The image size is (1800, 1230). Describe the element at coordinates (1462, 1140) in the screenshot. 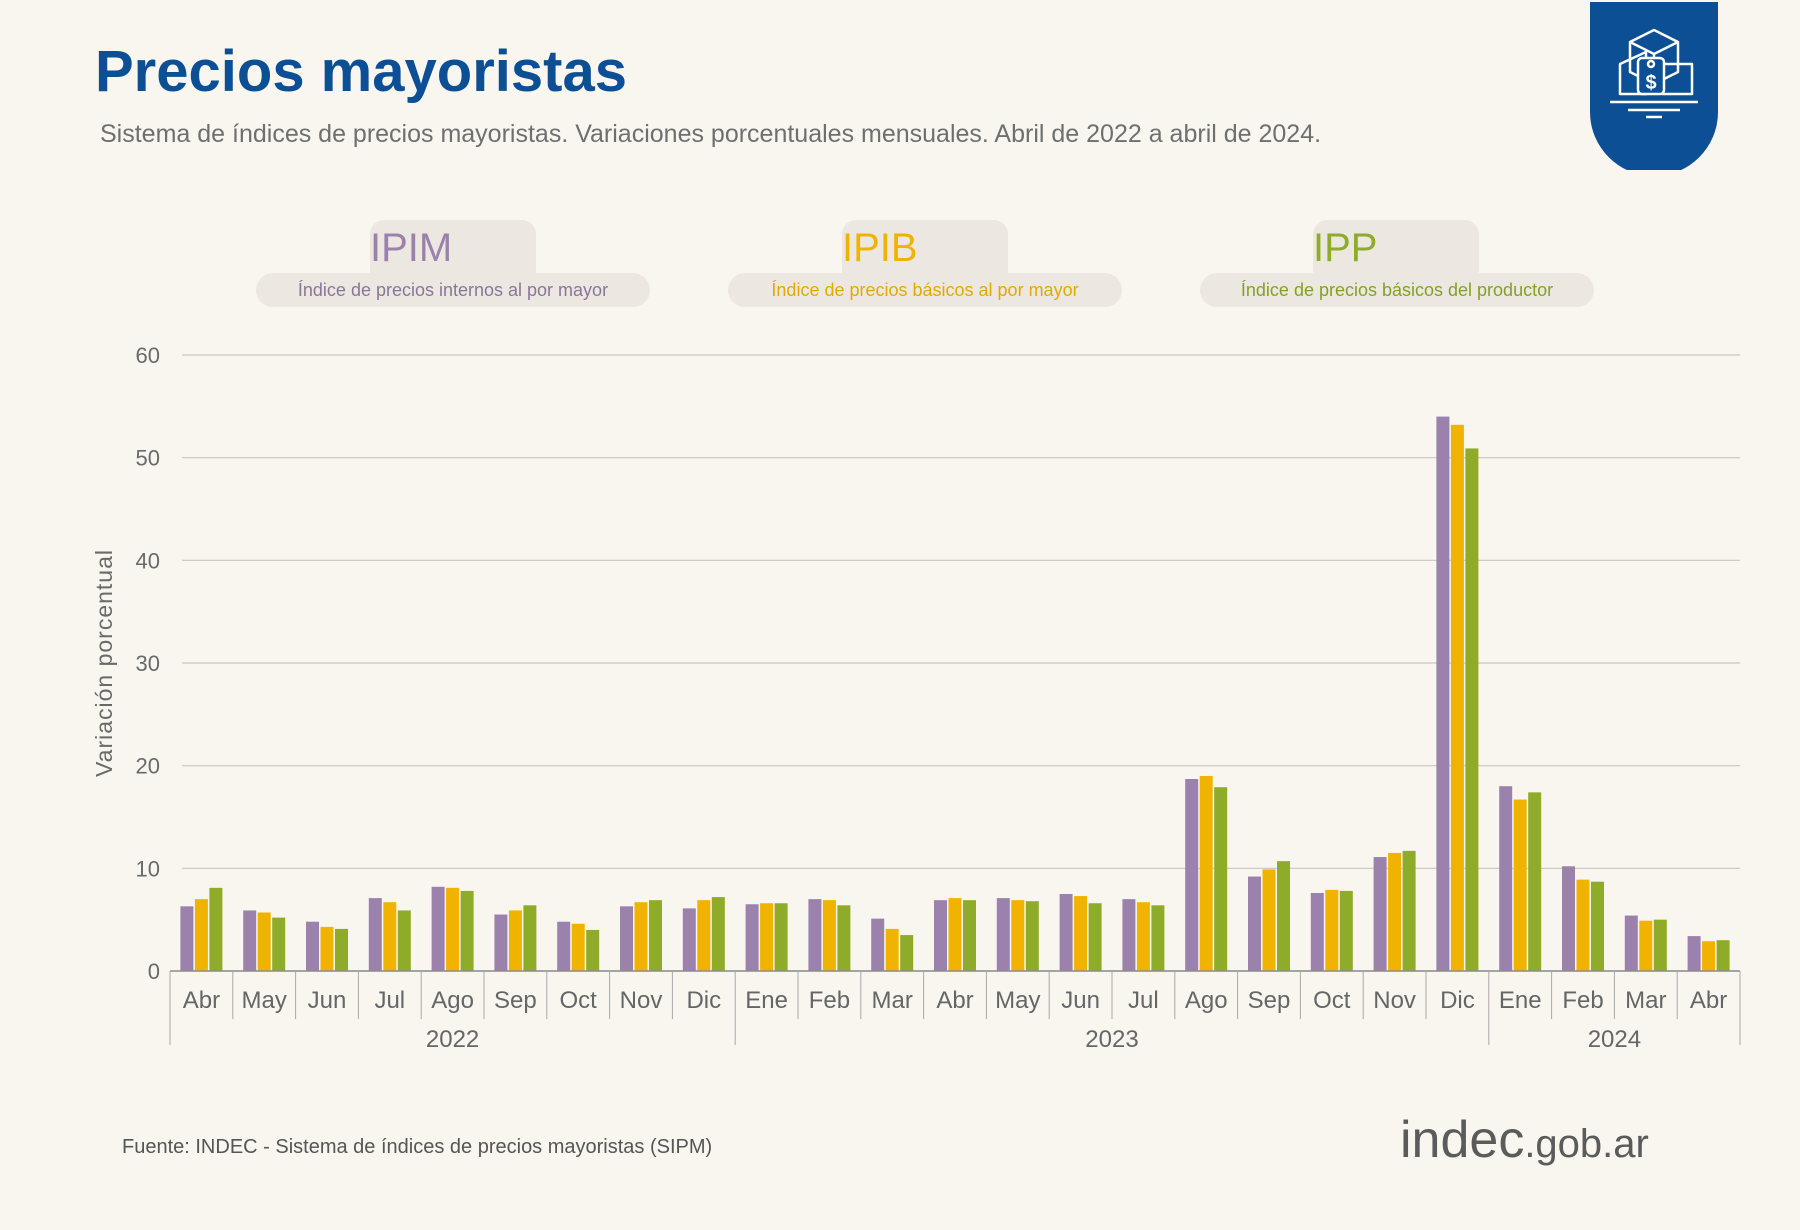

I see `logo-main: indec` at that location.